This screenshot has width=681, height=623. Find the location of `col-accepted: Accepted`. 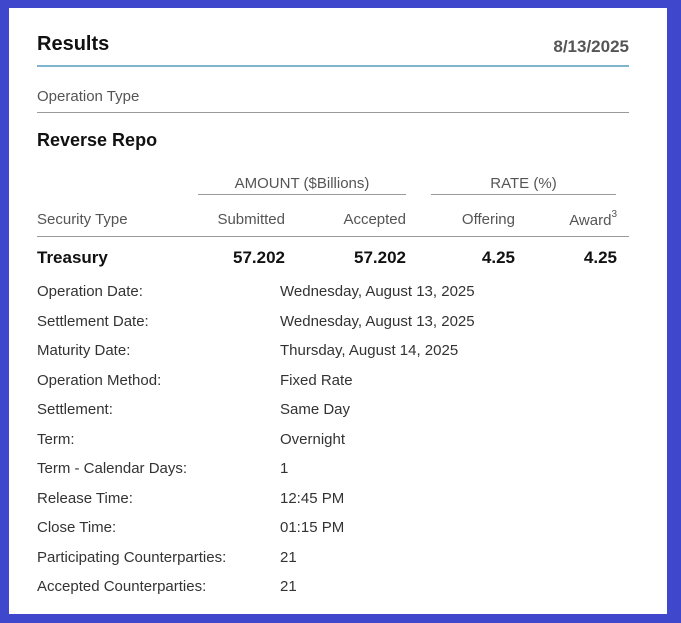

col-accepted: Accepted is located at coordinates (374, 219).